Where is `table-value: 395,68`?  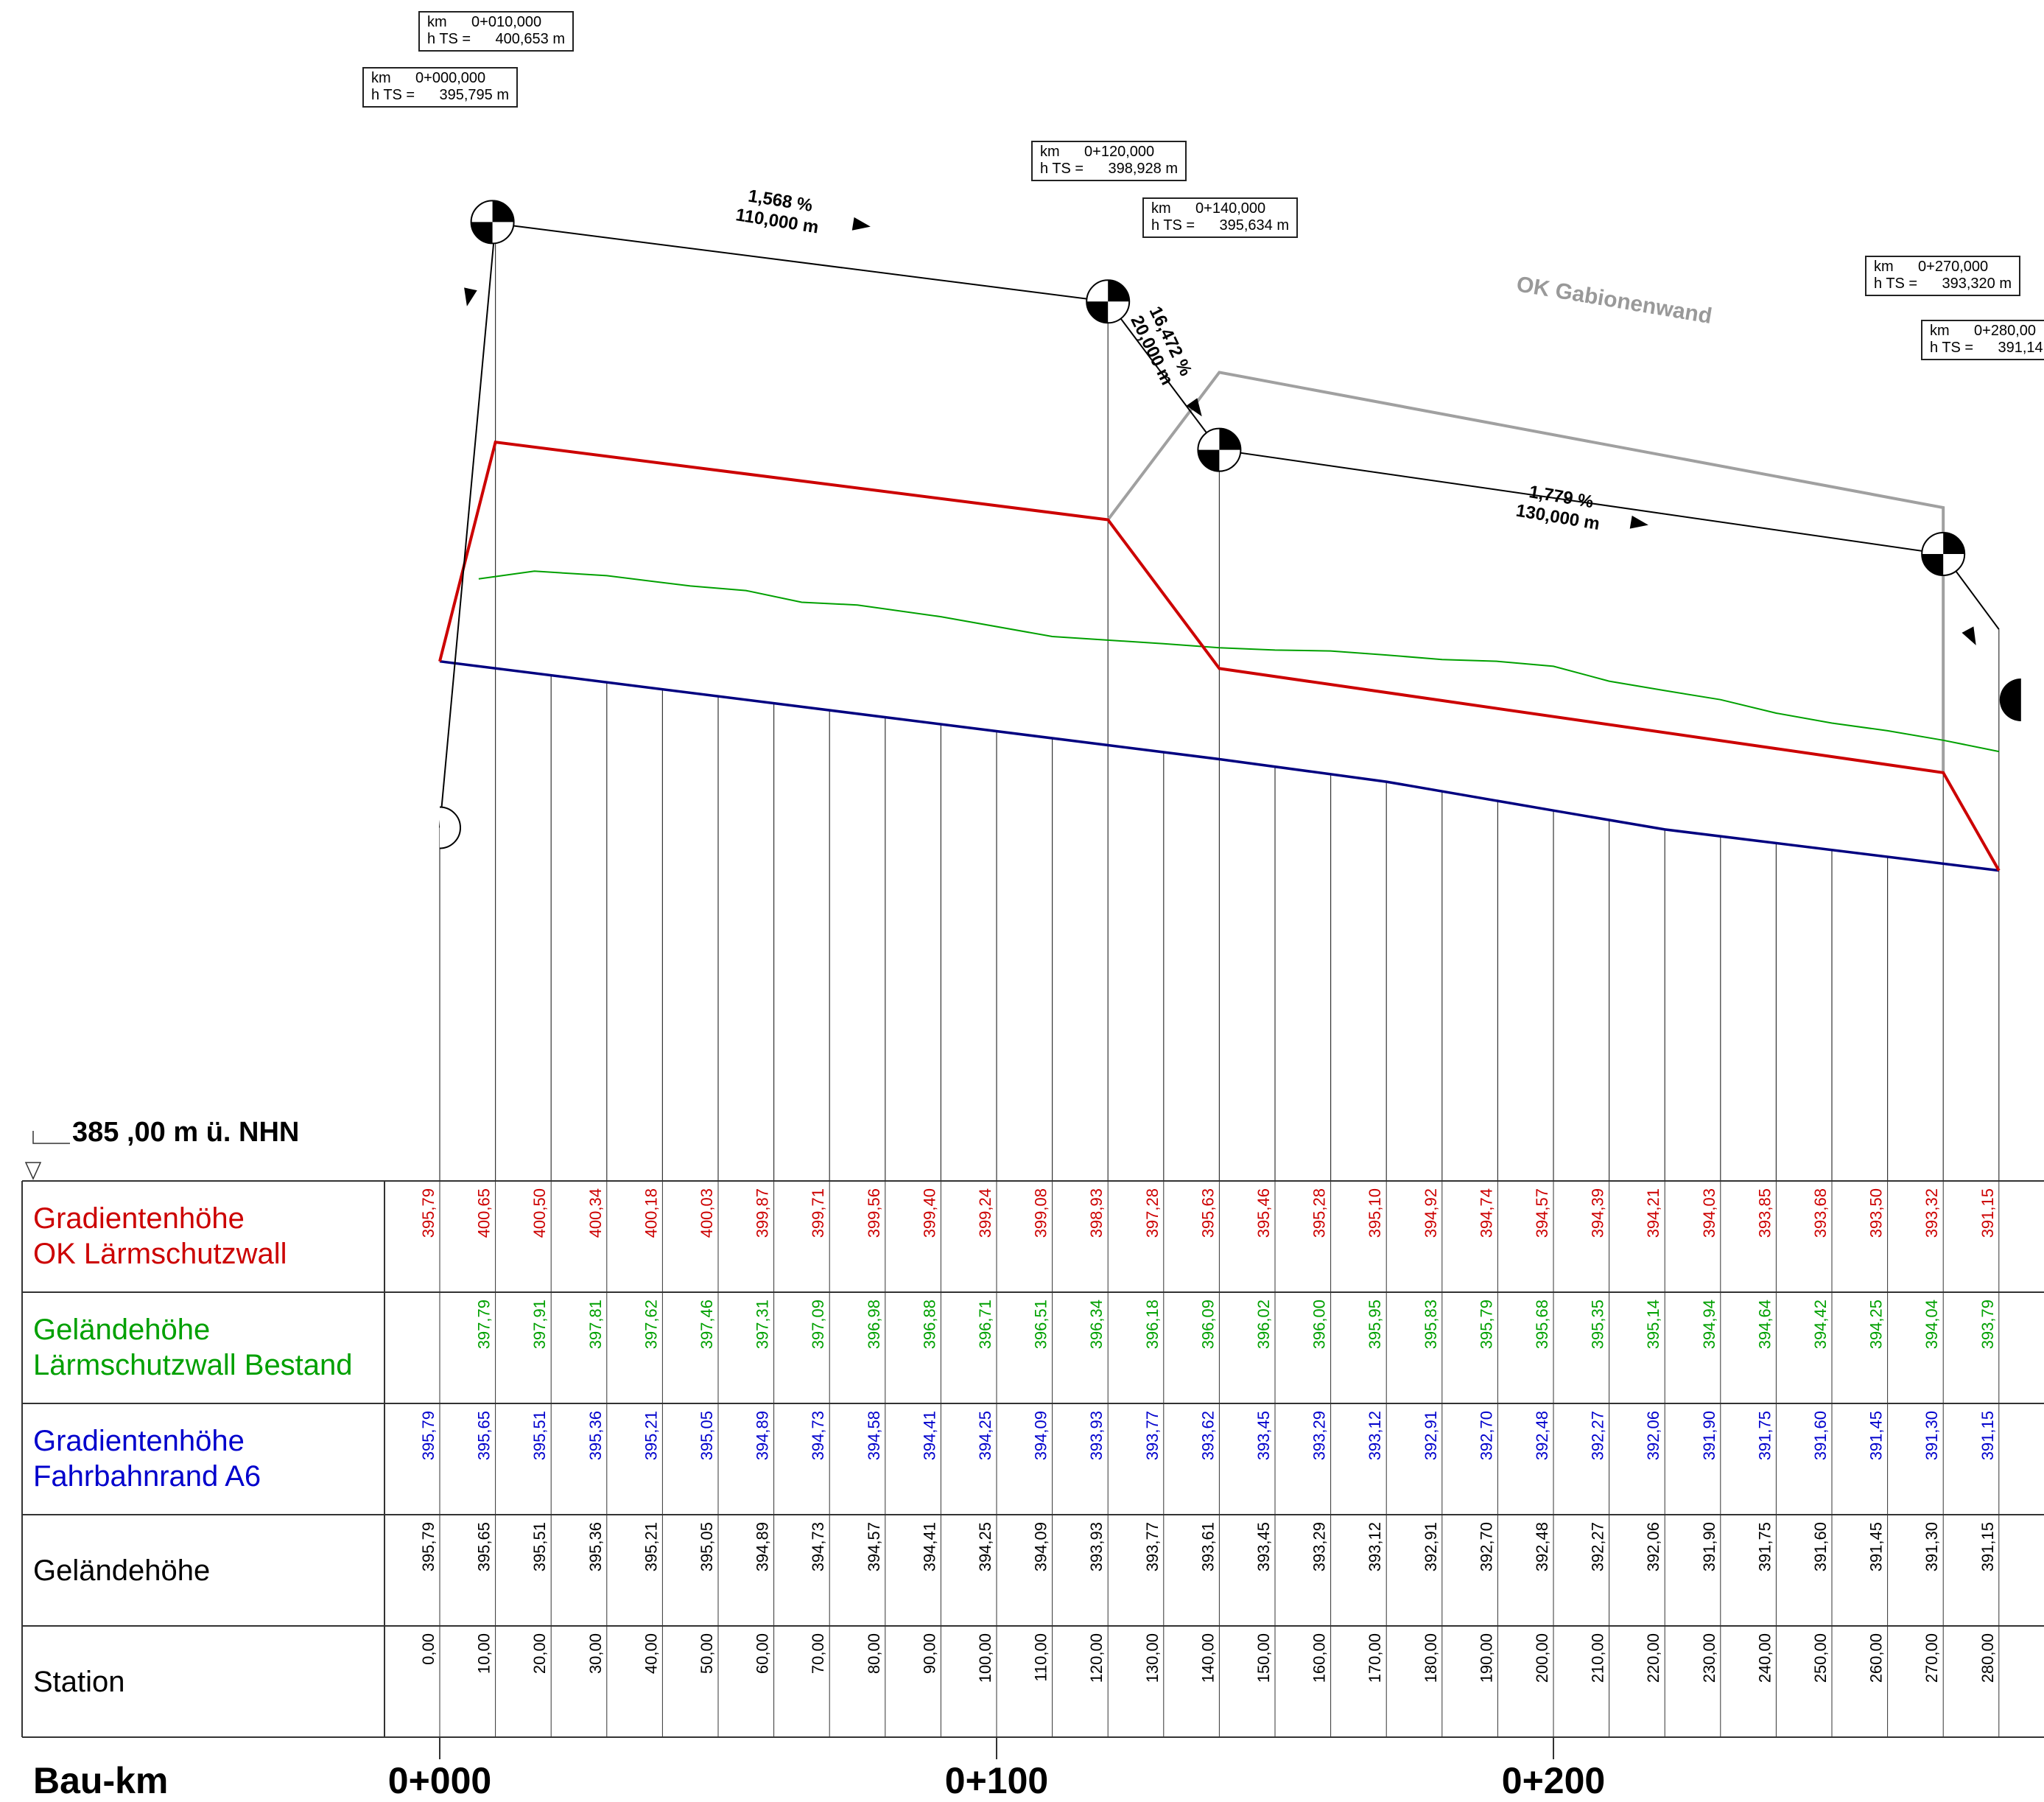 table-value: 395,68 is located at coordinates (1542, 1324).